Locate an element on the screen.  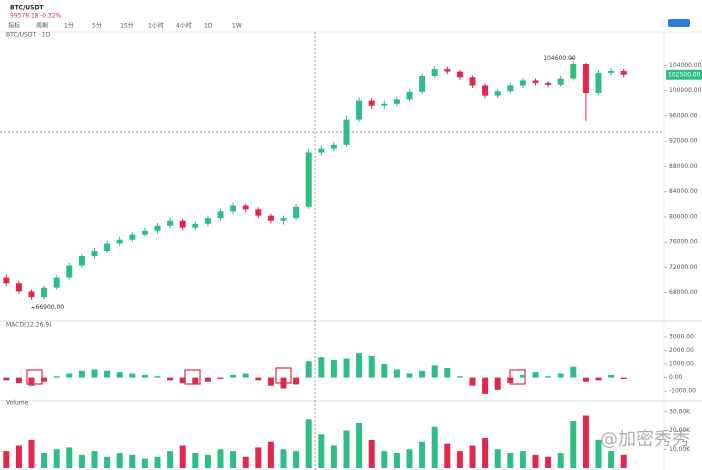
y-tick-label: -1000.00 is located at coordinates (682, 391).